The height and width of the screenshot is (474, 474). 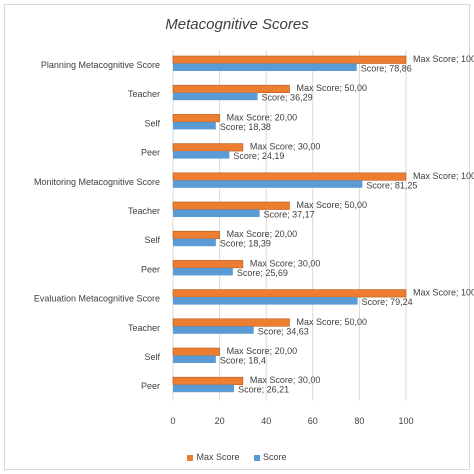 What do you see at coordinates (172, 421) in the screenshot?
I see `x-tick-label: 0` at bounding box center [172, 421].